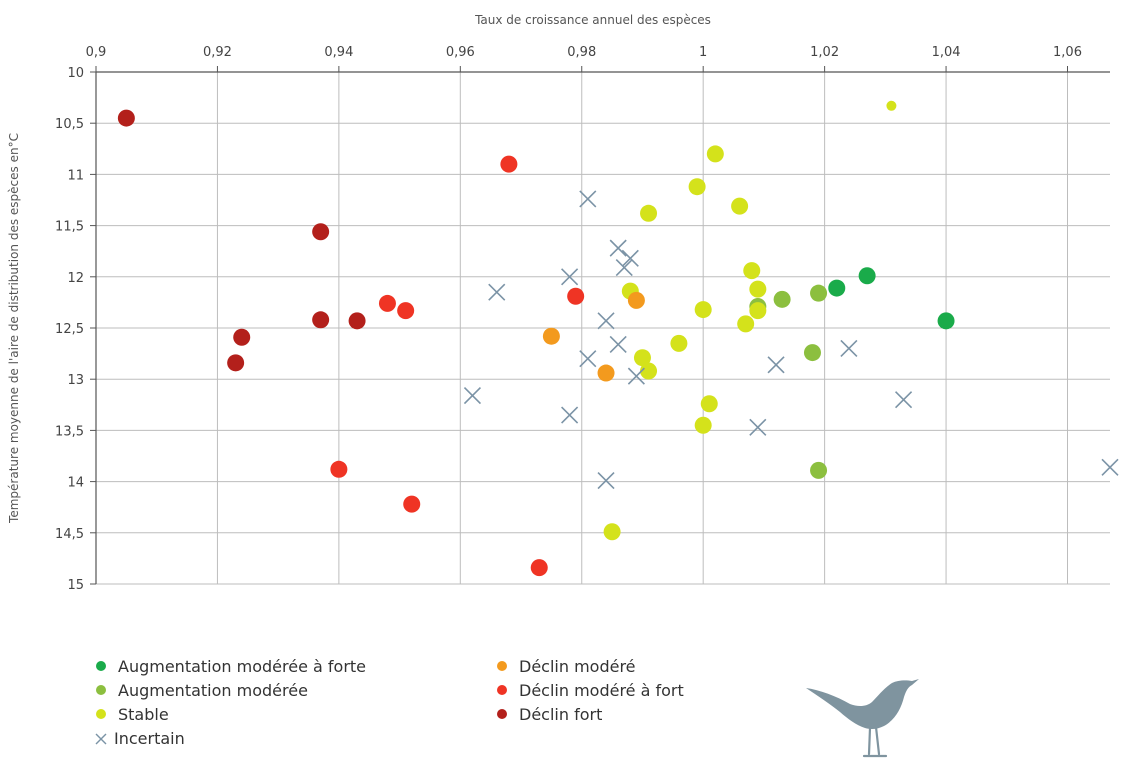 The height and width of the screenshot is (774, 1125). What do you see at coordinates (96, 52) in the screenshot?
I see `x-tick-label: 0,9` at bounding box center [96, 52].